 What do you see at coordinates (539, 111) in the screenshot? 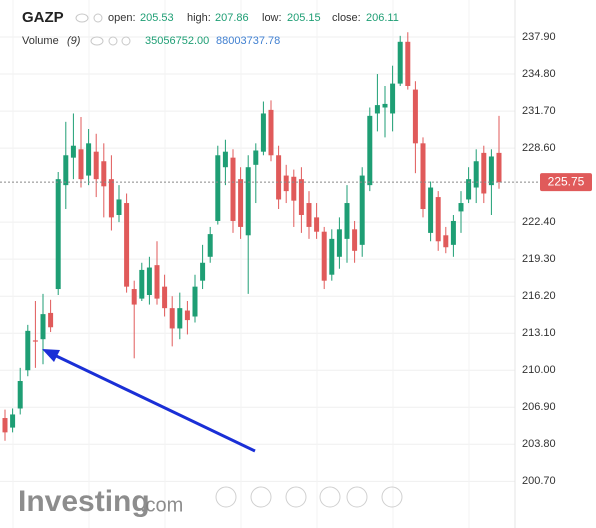
I see `y-tick-label: 231.70` at bounding box center [539, 111].